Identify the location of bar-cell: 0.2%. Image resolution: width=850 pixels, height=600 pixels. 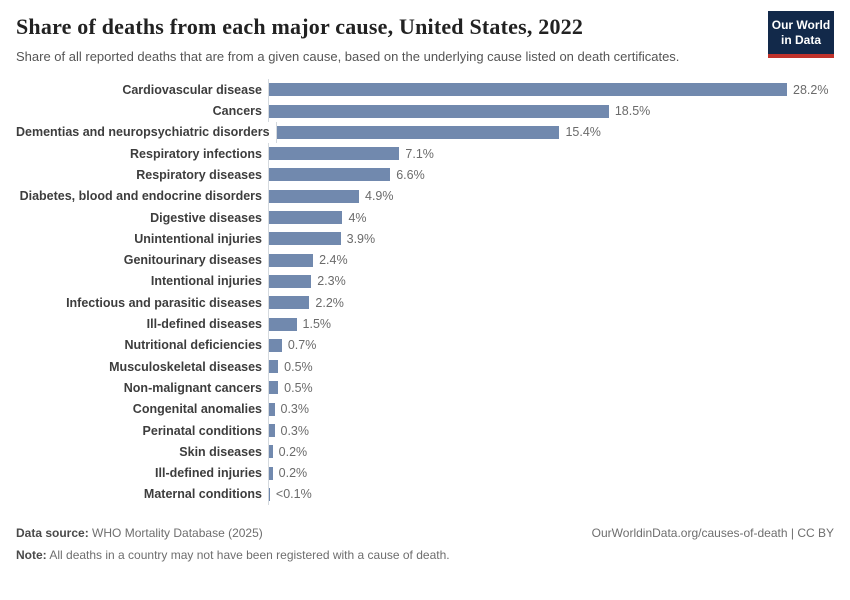
(551, 473).